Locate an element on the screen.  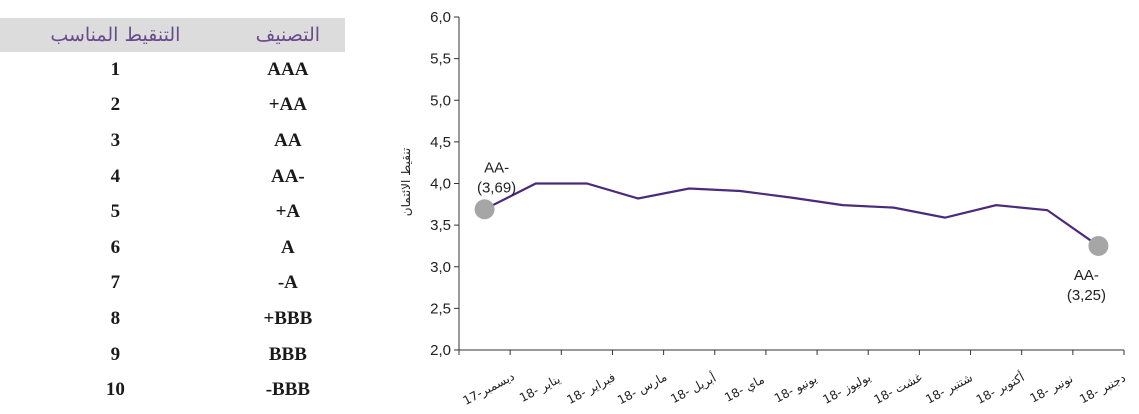
x-tick-label: نونبر -18 is located at coordinates (1052, 388).